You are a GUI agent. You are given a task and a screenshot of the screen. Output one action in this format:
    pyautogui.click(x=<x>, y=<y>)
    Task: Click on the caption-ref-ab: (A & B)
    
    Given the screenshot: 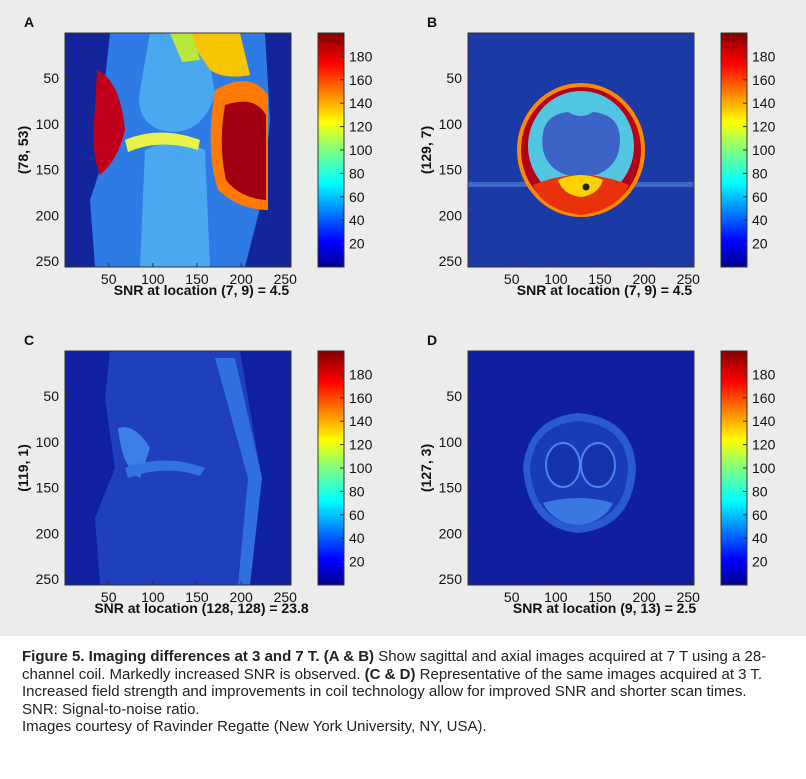 What is the action you would take?
    pyautogui.click(x=349, y=656)
    